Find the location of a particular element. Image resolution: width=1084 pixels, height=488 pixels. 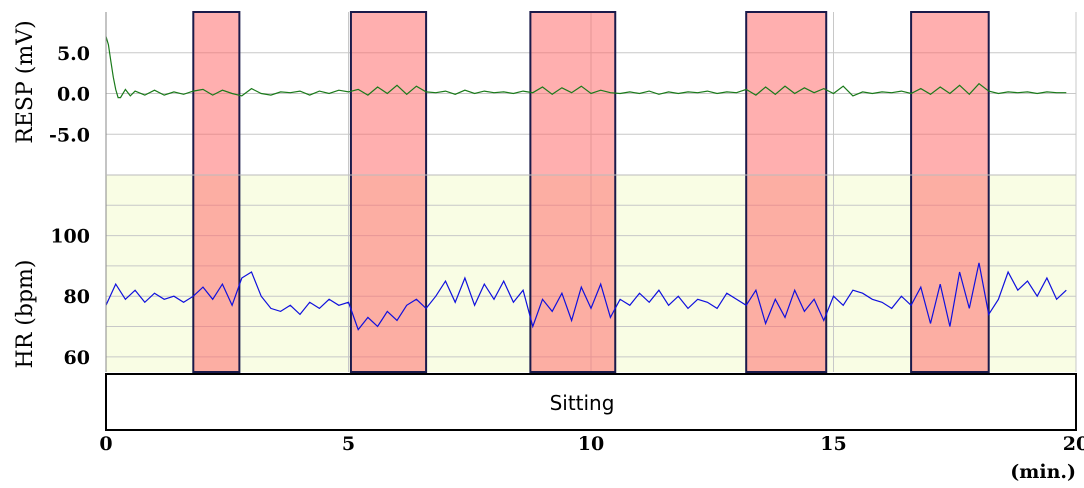

activity-box is located at coordinates (591, 402).